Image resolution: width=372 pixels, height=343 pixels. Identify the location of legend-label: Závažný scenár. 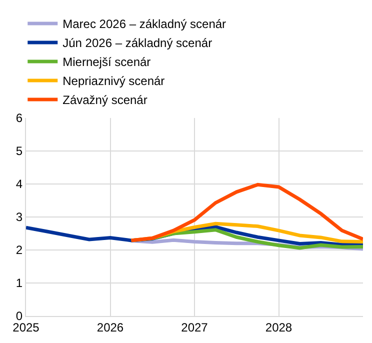
(105, 100).